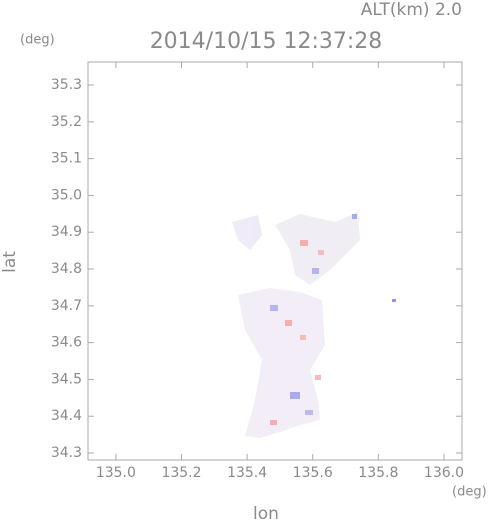  I want to click on x-unit: (deg), so click(469, 492).